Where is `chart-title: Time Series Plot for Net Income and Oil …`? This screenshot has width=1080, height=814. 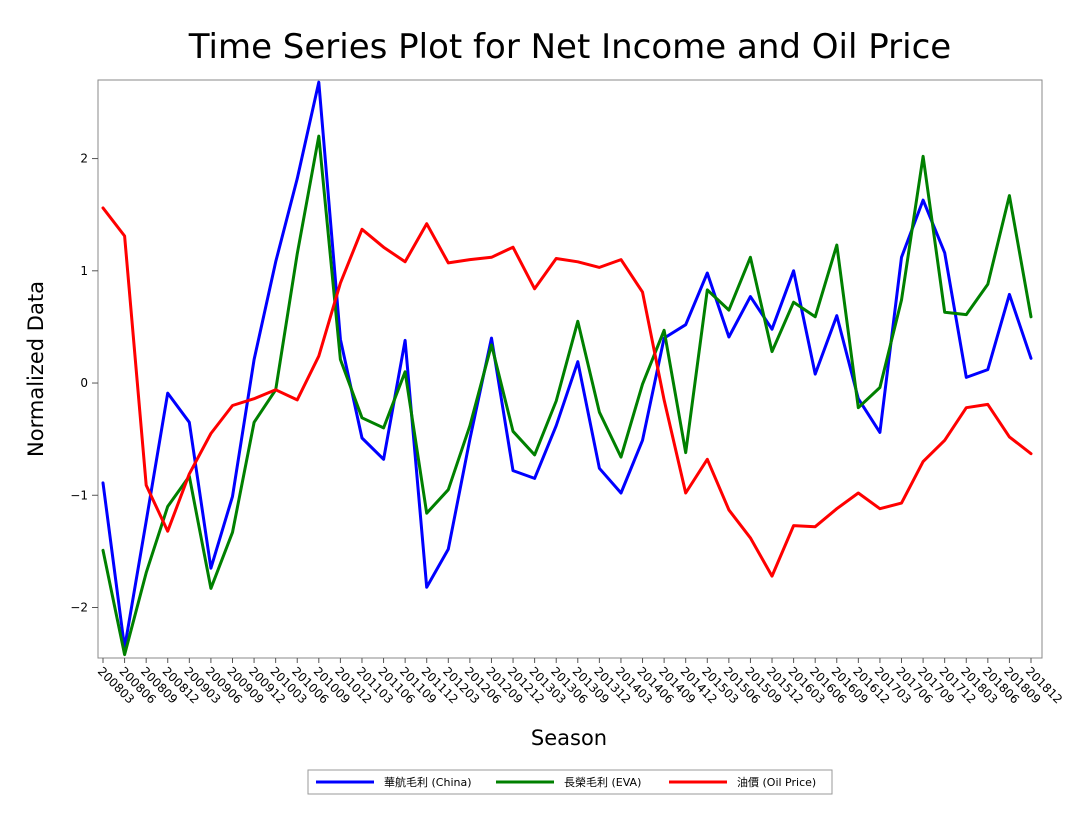
chart-title: Time Series Plot for Net Income and Oil … is located at coordinates (569, 47).